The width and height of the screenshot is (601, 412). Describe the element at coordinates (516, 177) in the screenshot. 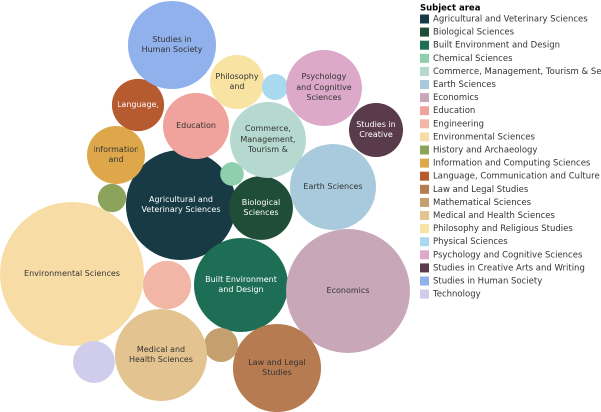

I see `legend-label: Language, Communication and Culture` at that location.